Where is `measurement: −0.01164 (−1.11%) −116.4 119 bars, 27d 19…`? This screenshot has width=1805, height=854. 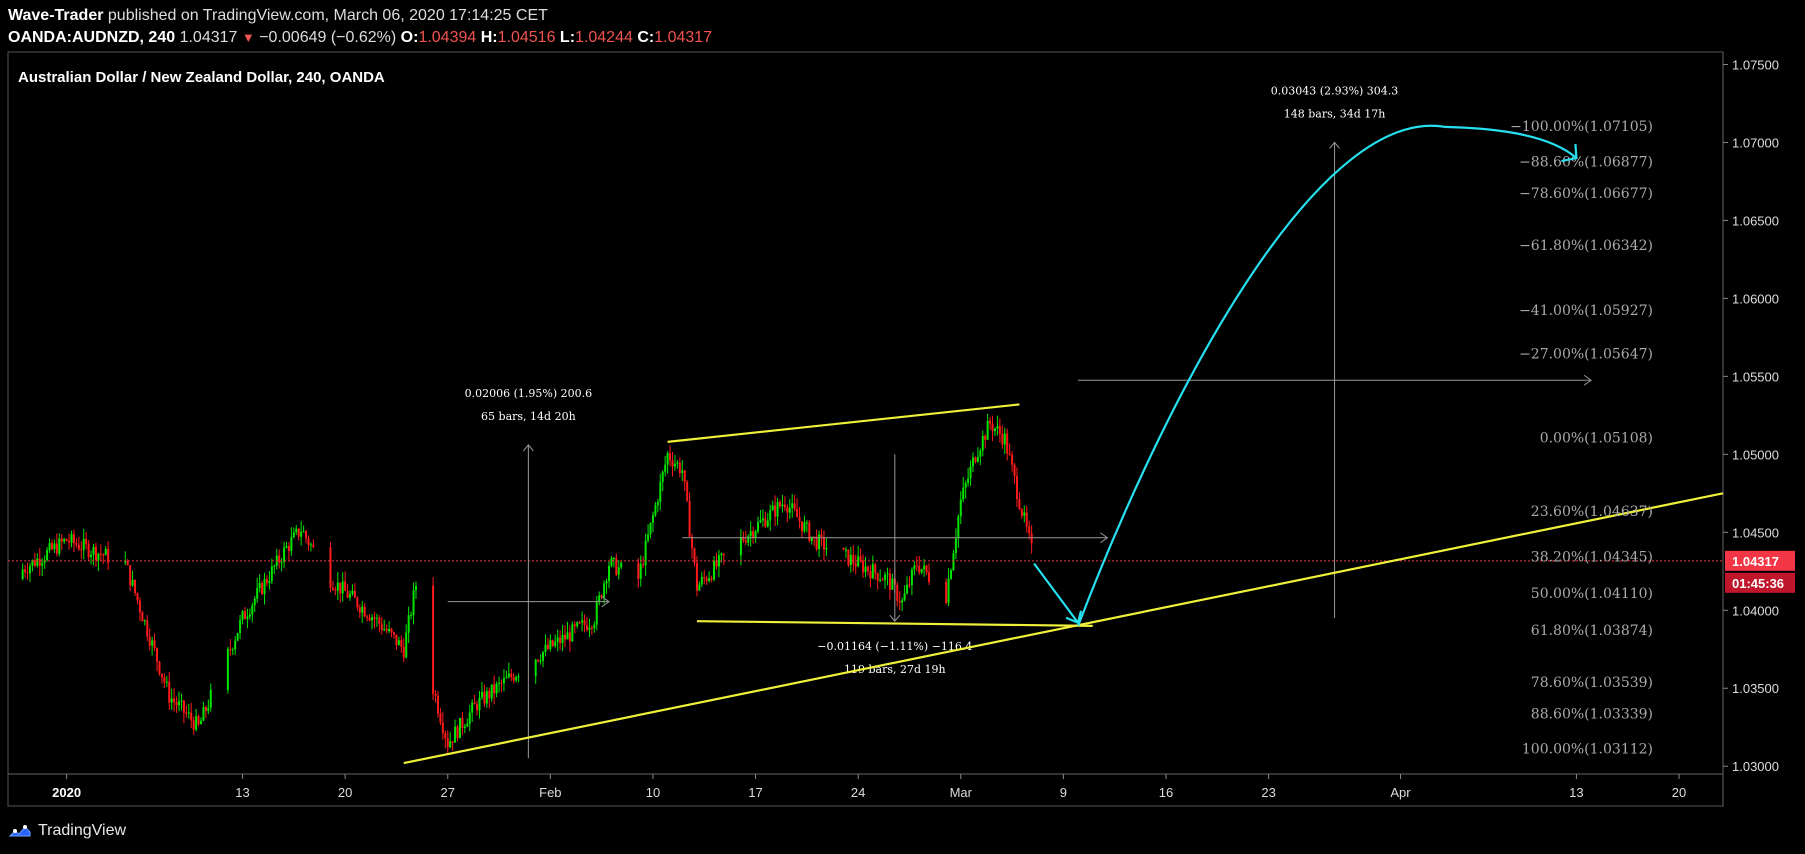
measurement: −0.01164 (−1.11%) −116.4 119 bars, 27d 19… is located at coordinates (895, 565).